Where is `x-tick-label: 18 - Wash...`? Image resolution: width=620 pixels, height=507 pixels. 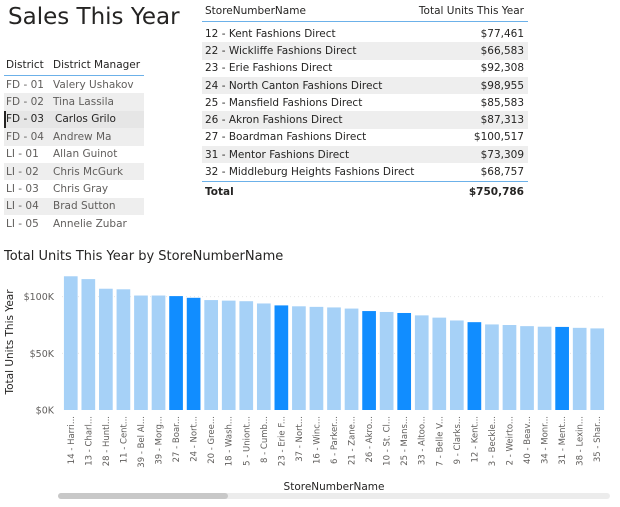 x-tick-label: 18 - Wash... is located at coordinates (230, 441).